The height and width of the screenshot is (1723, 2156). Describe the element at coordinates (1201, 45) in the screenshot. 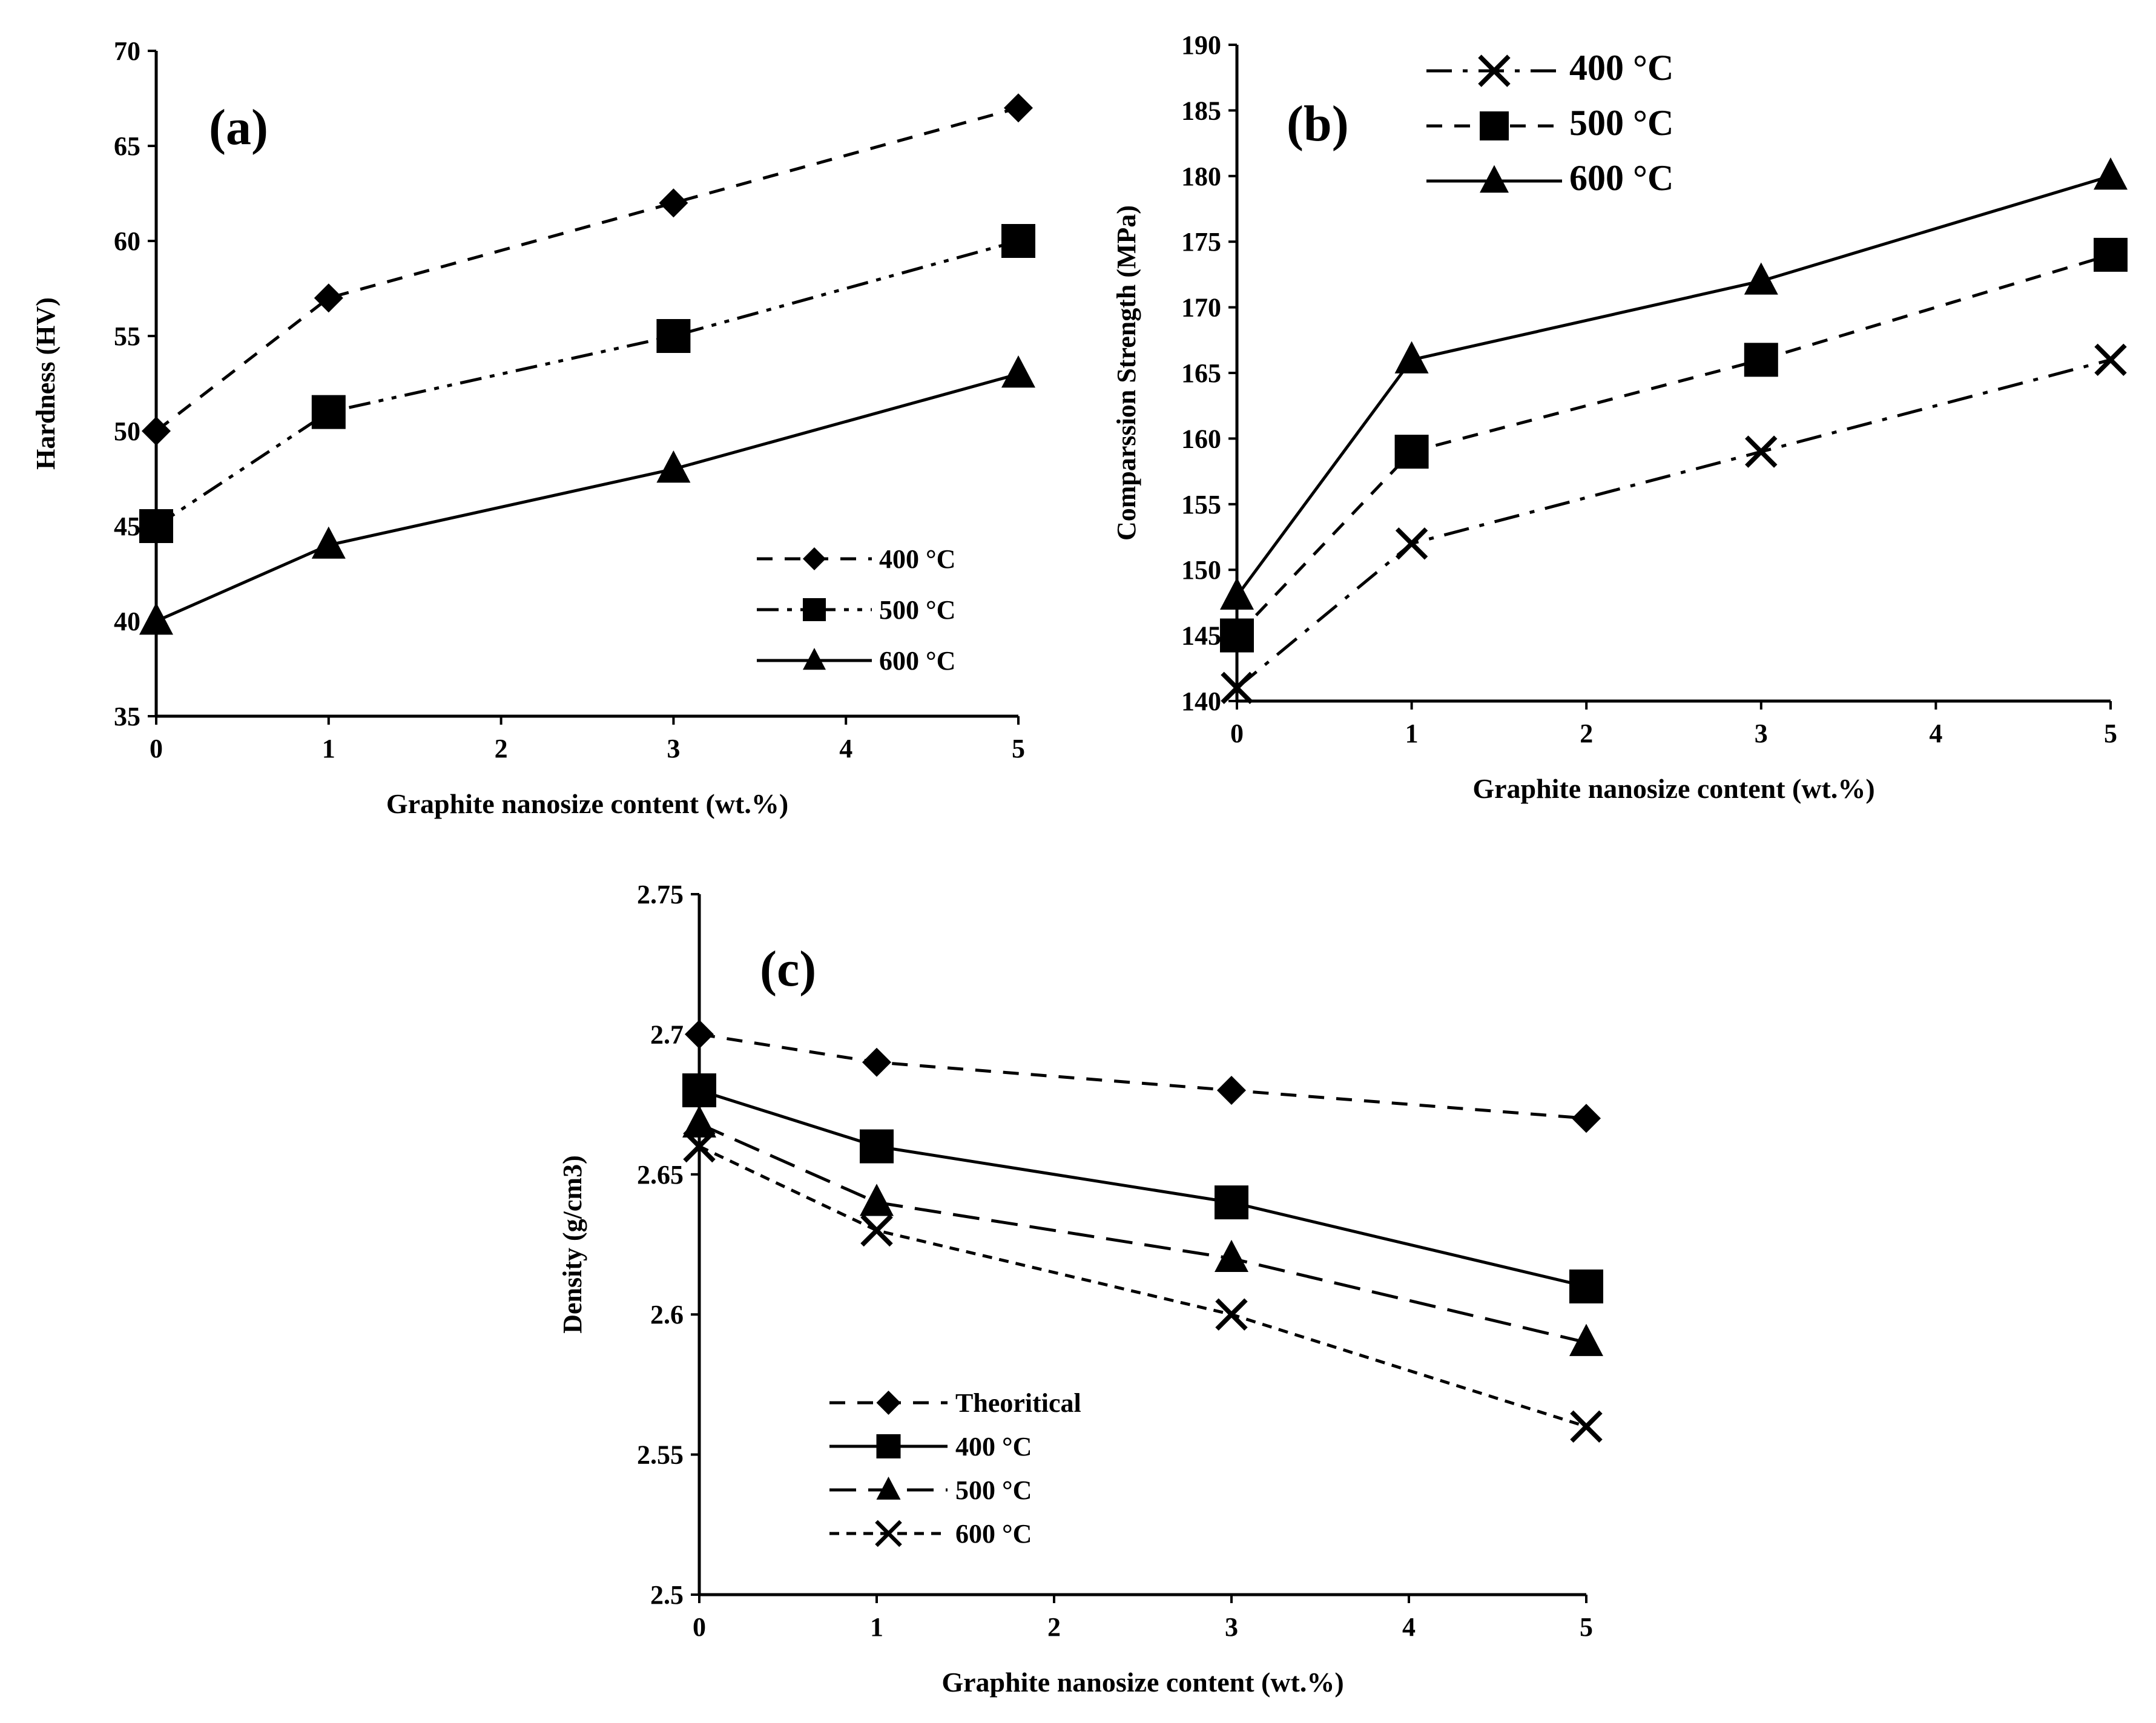

I see `y-tick-label: 190` at that location.